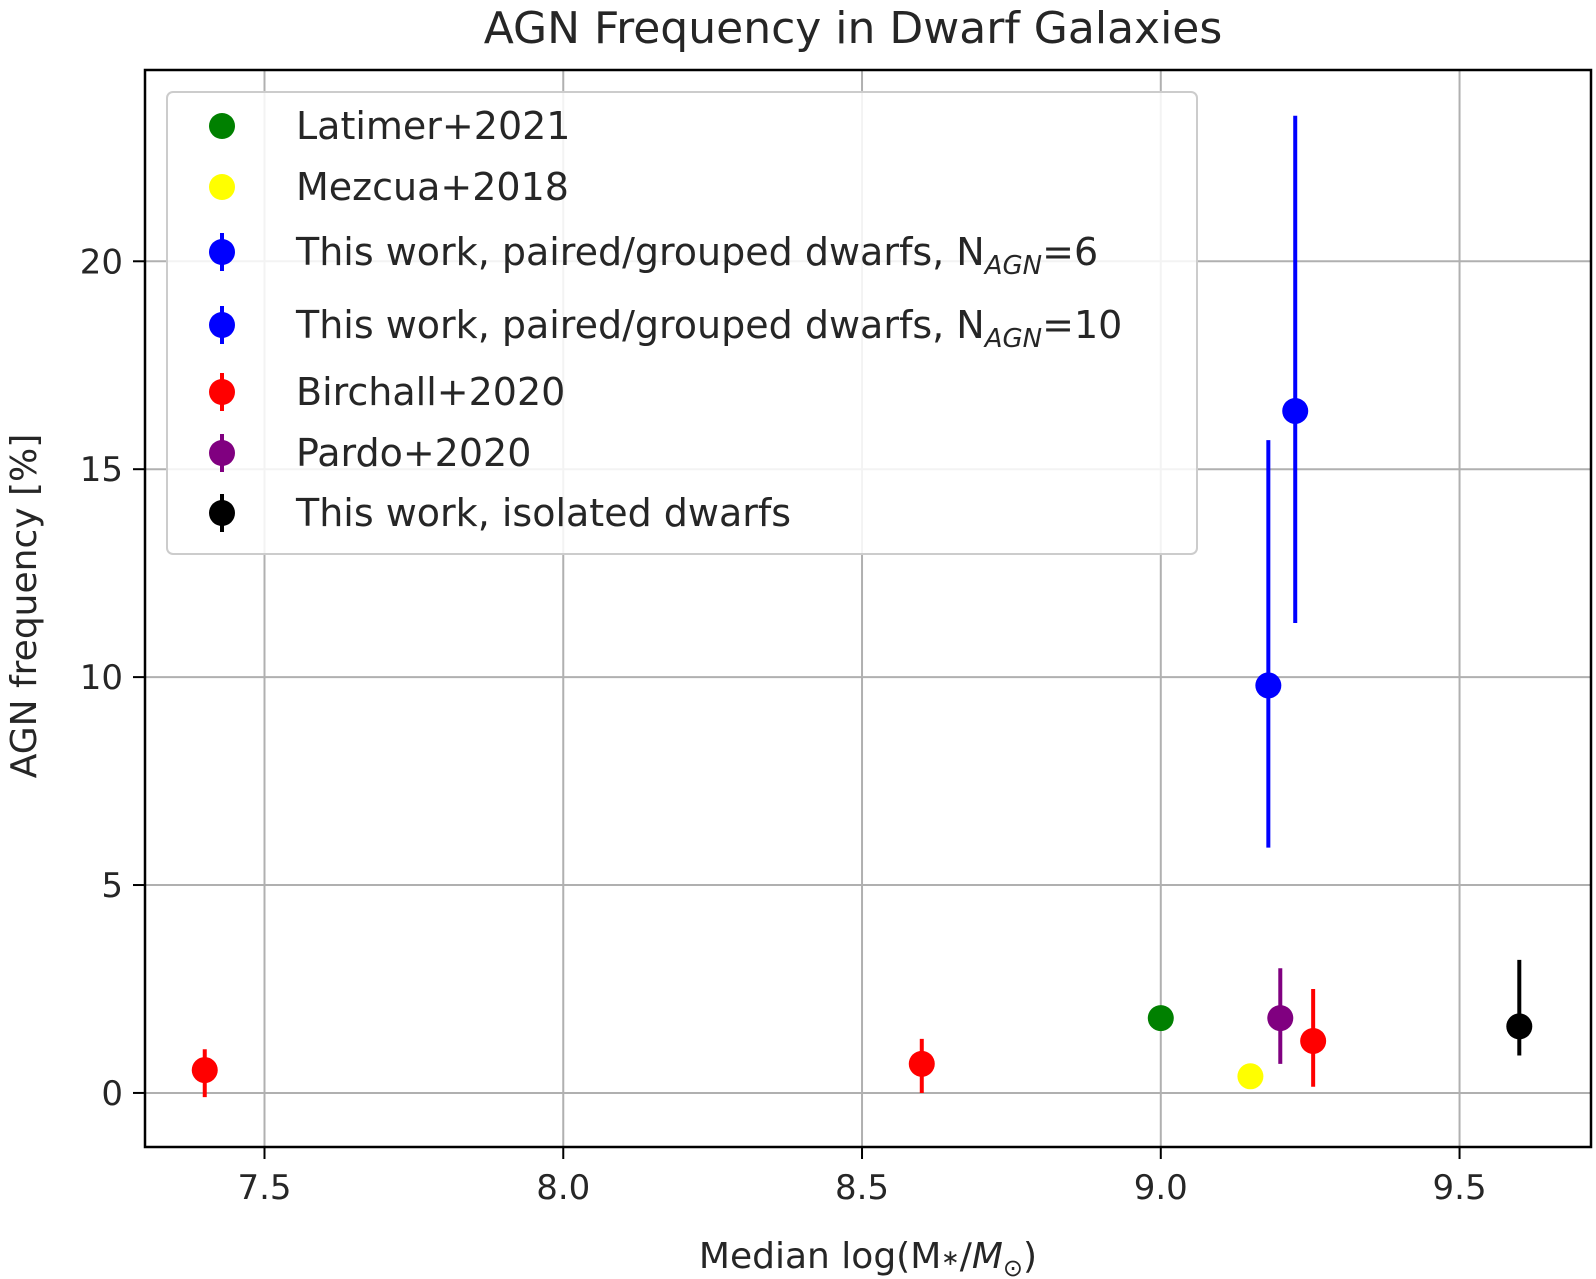 The image size is (1596, 1279). Describe the element at coordinates (112, 886) in the screenshot. I see `y-tick-label: 5` at that location.